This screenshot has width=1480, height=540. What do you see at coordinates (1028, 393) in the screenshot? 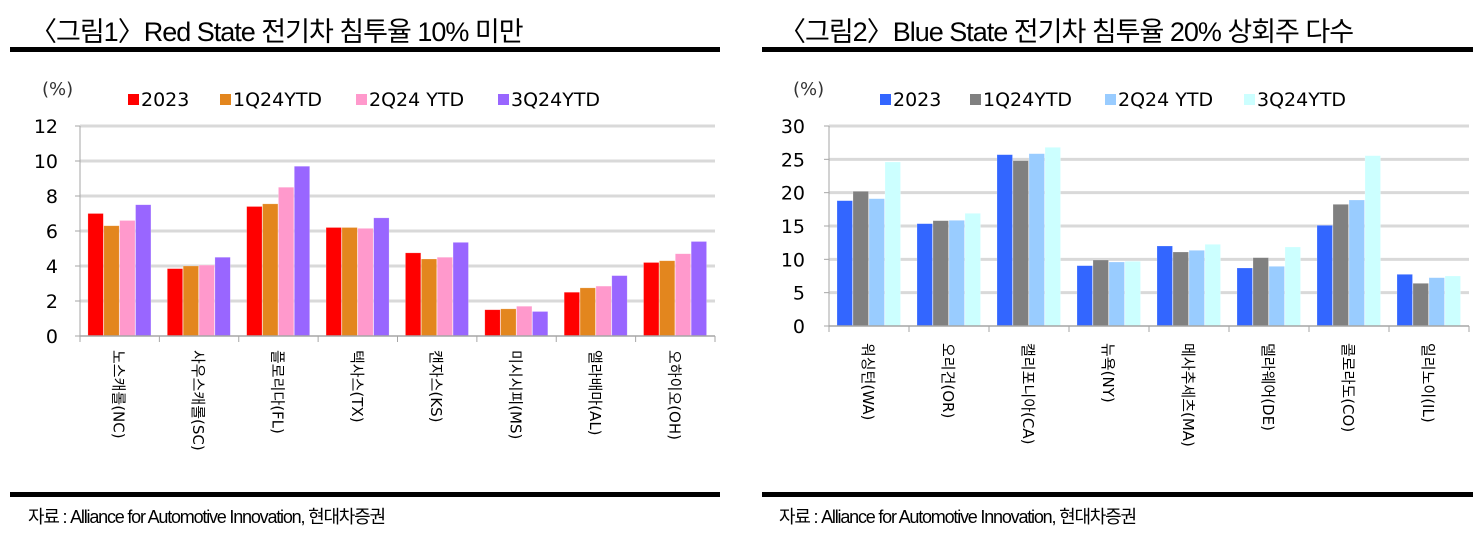
I see `x-category-label: 캘리포니아(CA)` at bounding box center [1028, 393].